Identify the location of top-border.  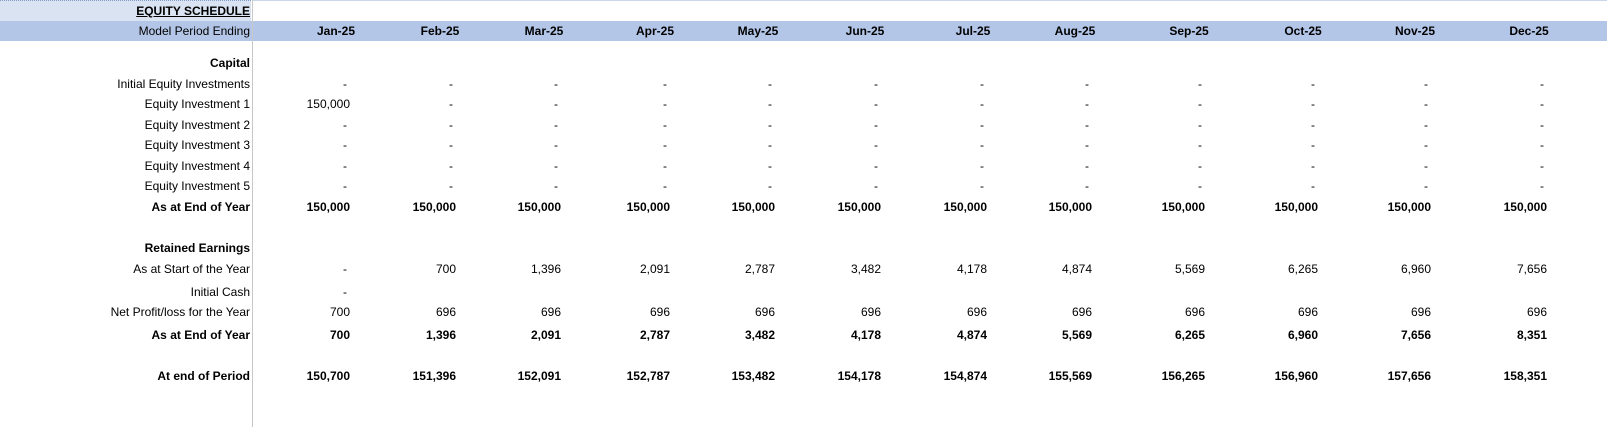
(929, 0).